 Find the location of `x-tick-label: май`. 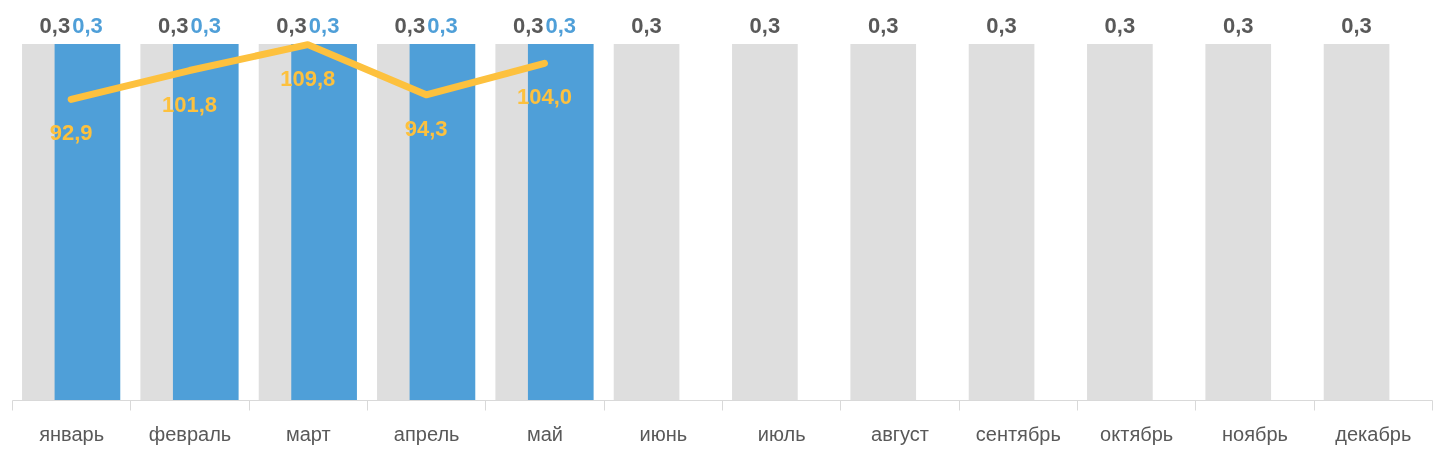

x-tick-label: май is located at coordinates (545, 433).